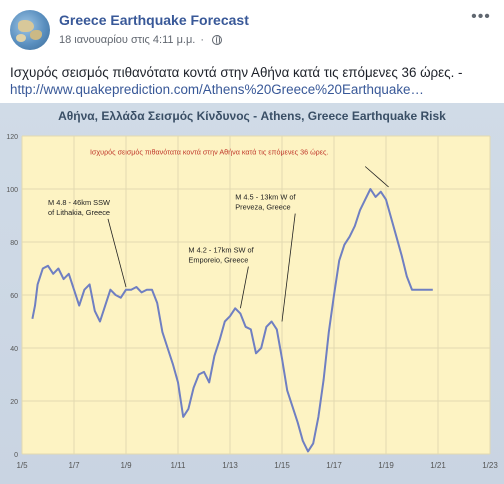 Image resolution: width=504 pixels, height=484 pixels. I want to click on y-tick-label: 100, so click(12, 190).